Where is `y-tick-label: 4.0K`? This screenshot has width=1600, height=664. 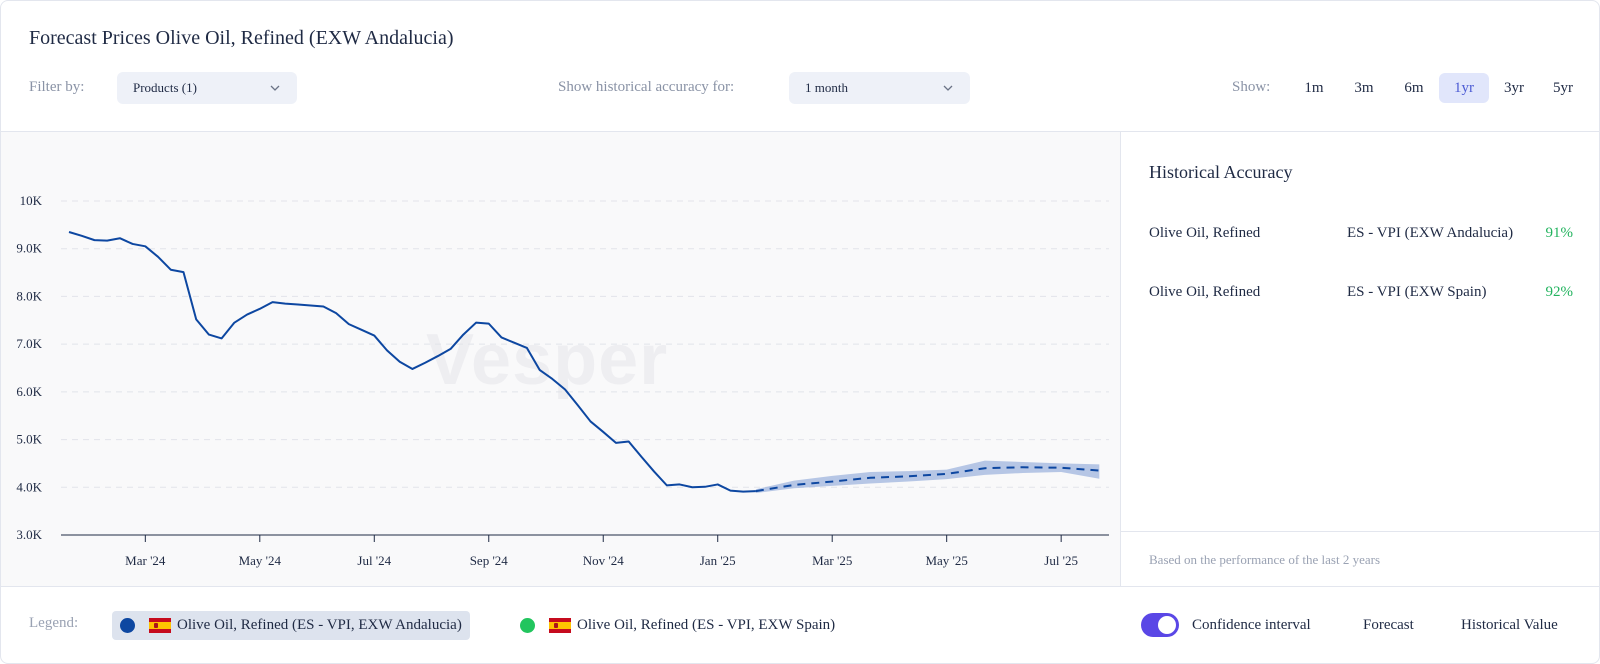
y-tick-label: 4.0K is located at coordinates (29, 486).